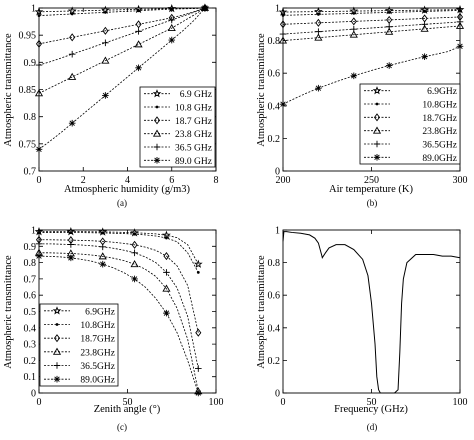 Image resolution: width=474 pixels, height=440 pixels. I want to click on x-tick-label: 200, so click(283, 180).